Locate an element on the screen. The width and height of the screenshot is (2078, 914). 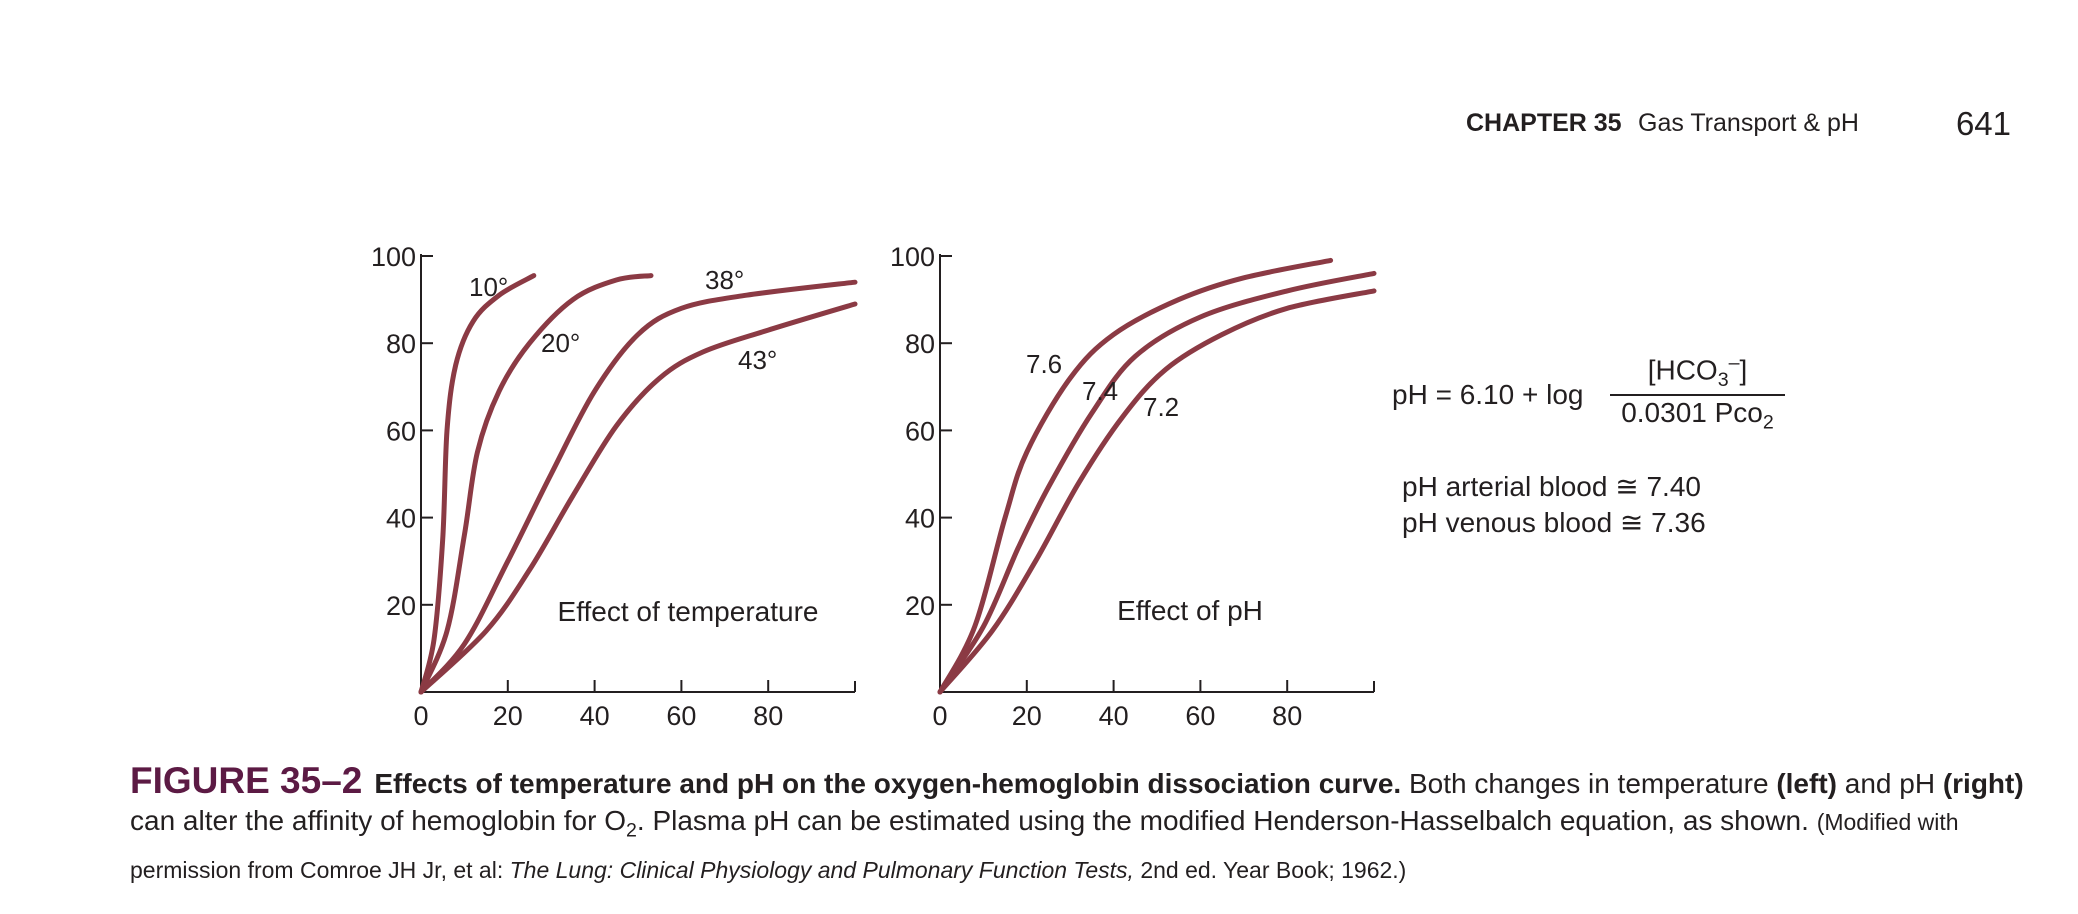
numerator-subscript: 3 is located at coordinates (1723, 379).